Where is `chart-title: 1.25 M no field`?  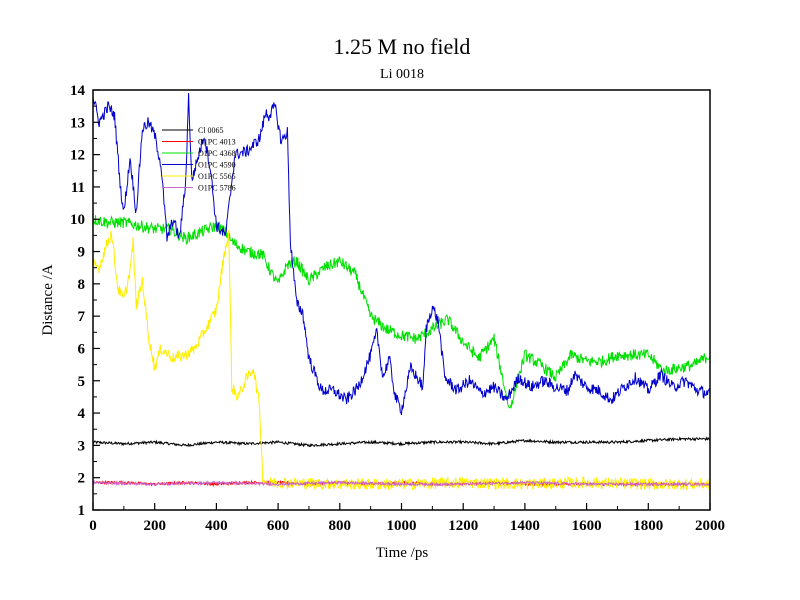 chart-title: 1.25 M no field is located at coordinates (402, 46).